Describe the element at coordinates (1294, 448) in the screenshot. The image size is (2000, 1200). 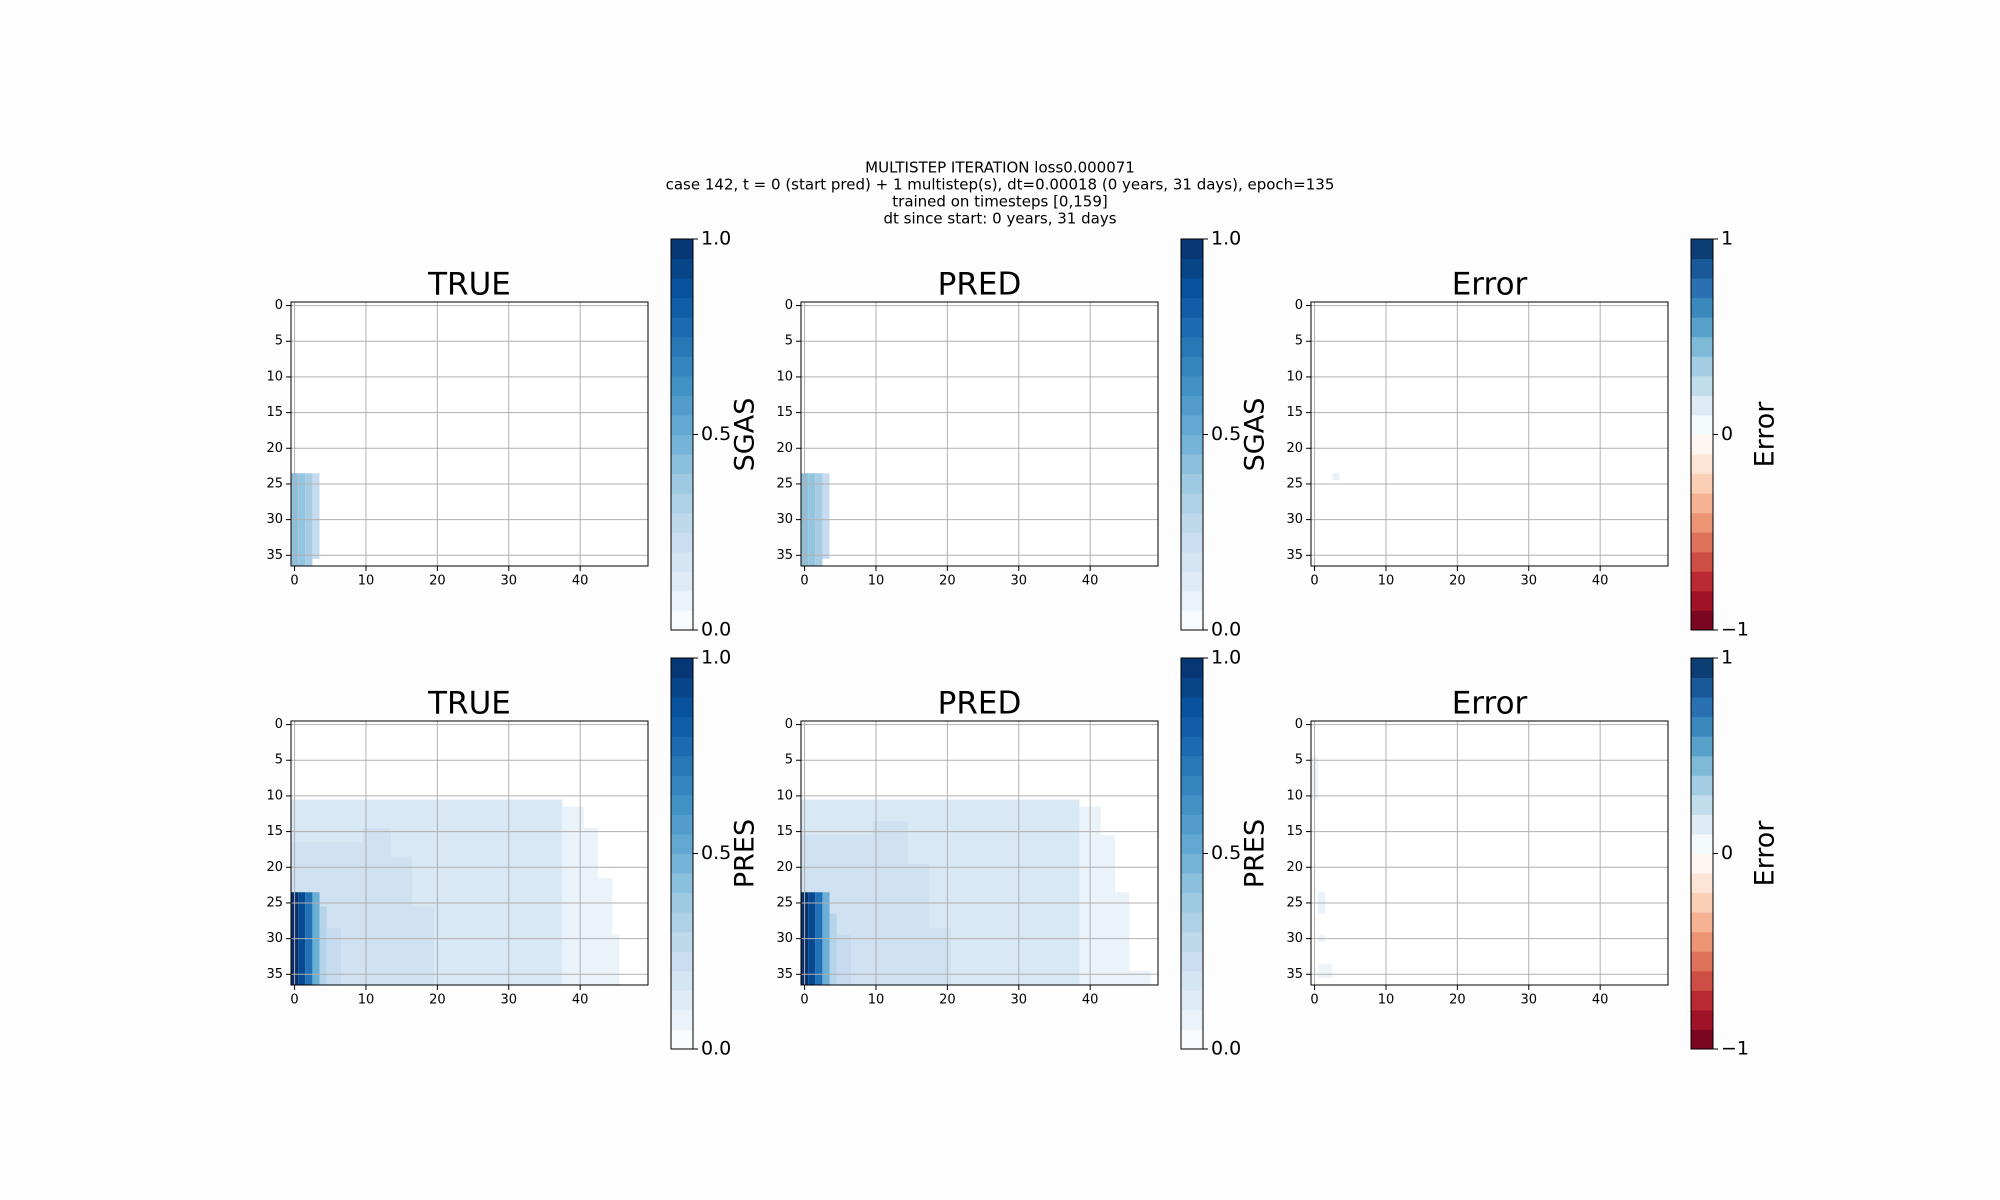
I see `y-tick-label: 20` at that location.